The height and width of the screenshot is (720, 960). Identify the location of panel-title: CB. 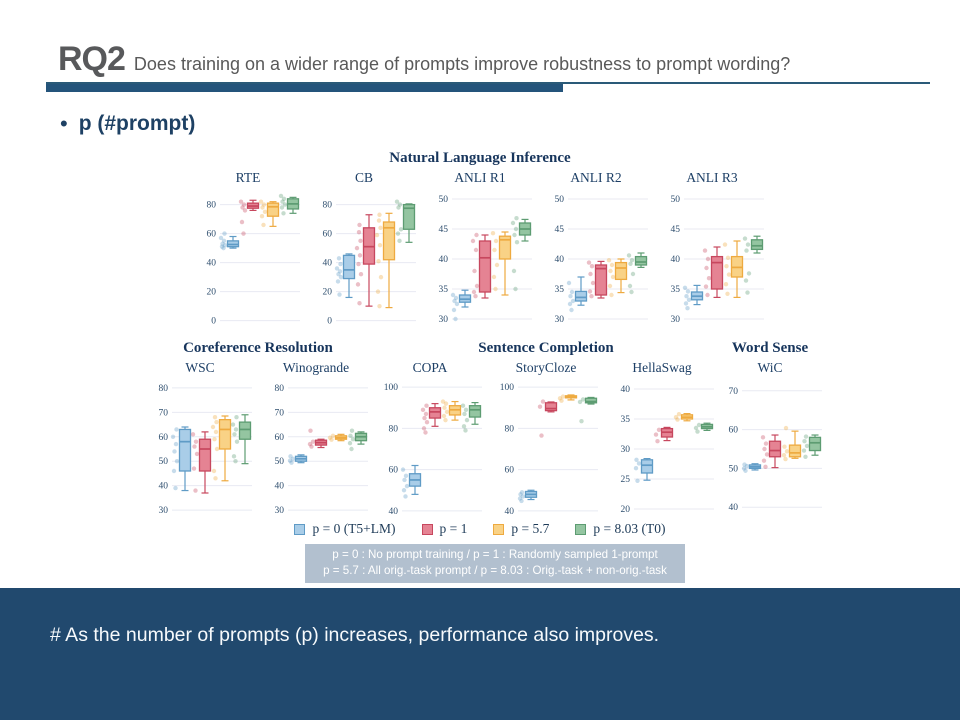
(363, 177).